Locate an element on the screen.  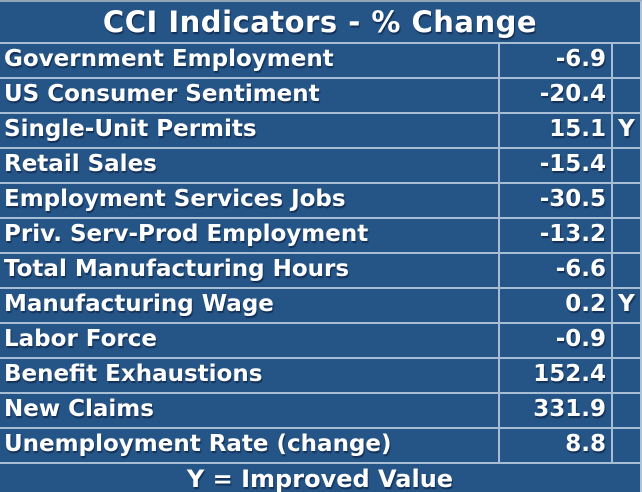
indicator-label: Single-Unit Permits is located at coordinates (130, 129).